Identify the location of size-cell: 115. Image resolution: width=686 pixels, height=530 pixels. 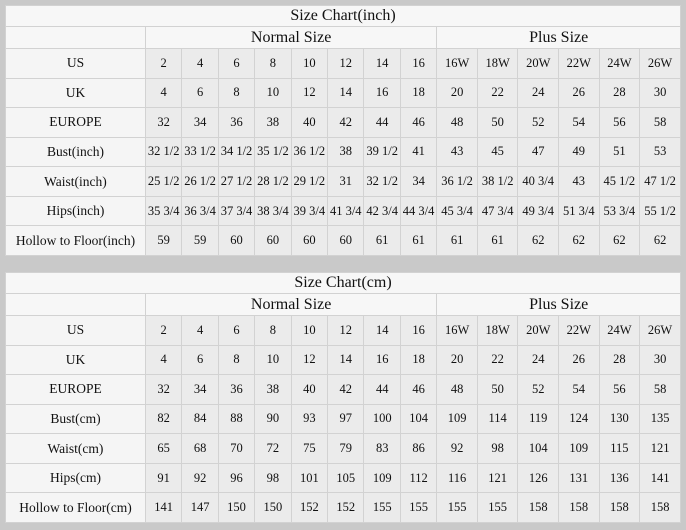
(619, 448).